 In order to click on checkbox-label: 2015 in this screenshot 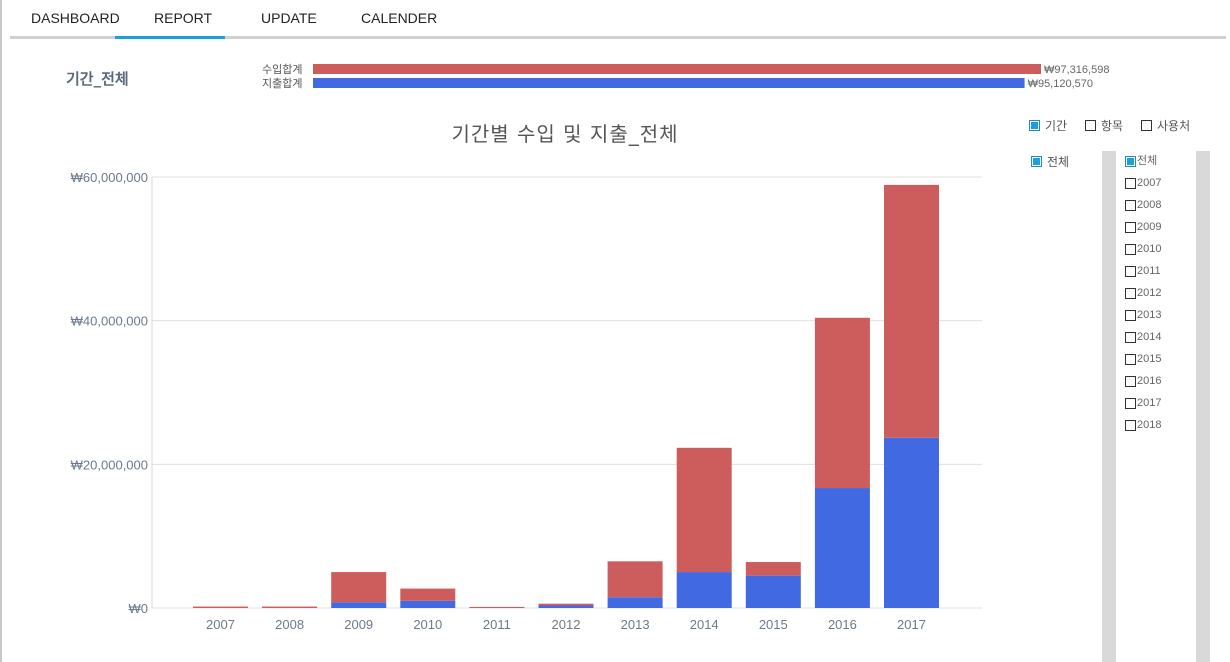, I will do `click(1149, 359)`.